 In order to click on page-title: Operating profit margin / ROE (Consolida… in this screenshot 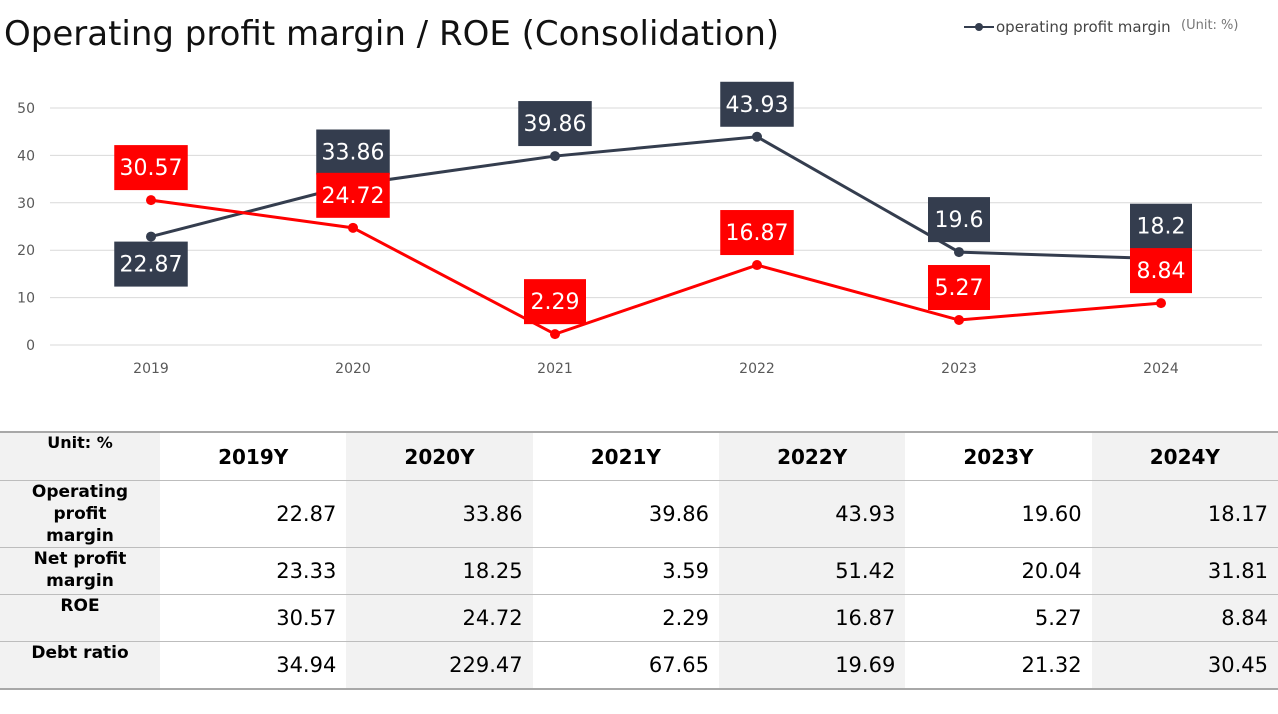, I will do `click(392, 34)`.